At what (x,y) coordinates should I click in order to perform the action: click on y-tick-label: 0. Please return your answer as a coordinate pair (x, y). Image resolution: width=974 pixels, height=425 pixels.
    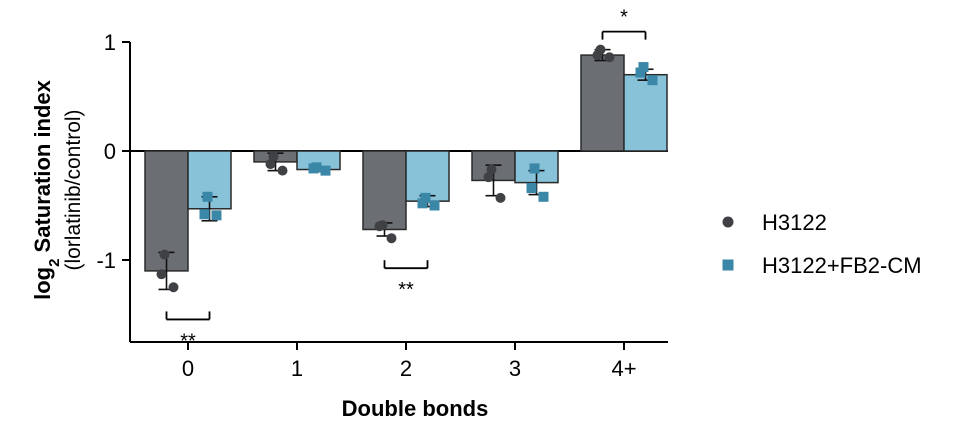
    Looking at the image, I should click on (110, 151).